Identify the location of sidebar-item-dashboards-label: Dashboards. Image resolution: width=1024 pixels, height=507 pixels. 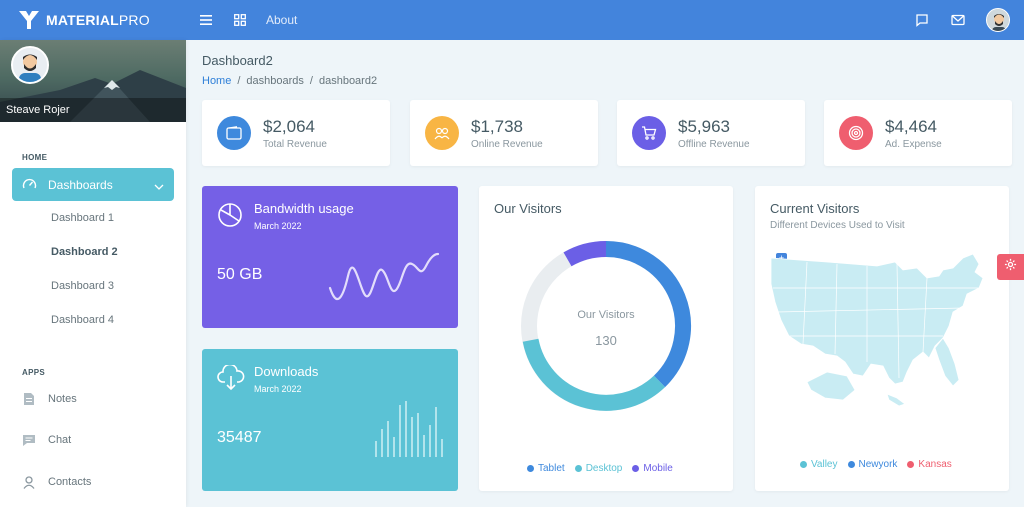
(80, 184).